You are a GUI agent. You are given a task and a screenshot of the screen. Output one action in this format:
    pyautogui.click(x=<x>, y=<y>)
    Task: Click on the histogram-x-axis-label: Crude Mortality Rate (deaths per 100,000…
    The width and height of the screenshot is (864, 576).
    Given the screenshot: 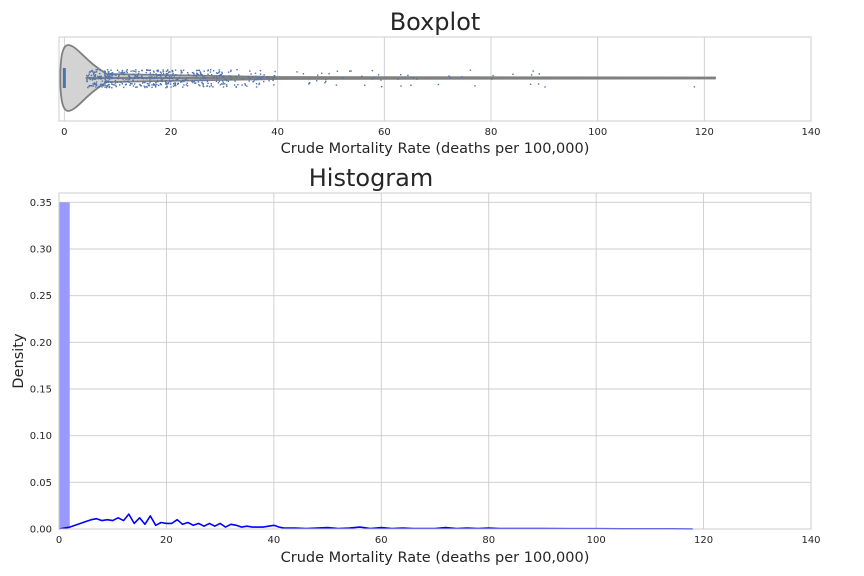 What is the action you would take?
    pyautogui.click(x=435, y=558)
    